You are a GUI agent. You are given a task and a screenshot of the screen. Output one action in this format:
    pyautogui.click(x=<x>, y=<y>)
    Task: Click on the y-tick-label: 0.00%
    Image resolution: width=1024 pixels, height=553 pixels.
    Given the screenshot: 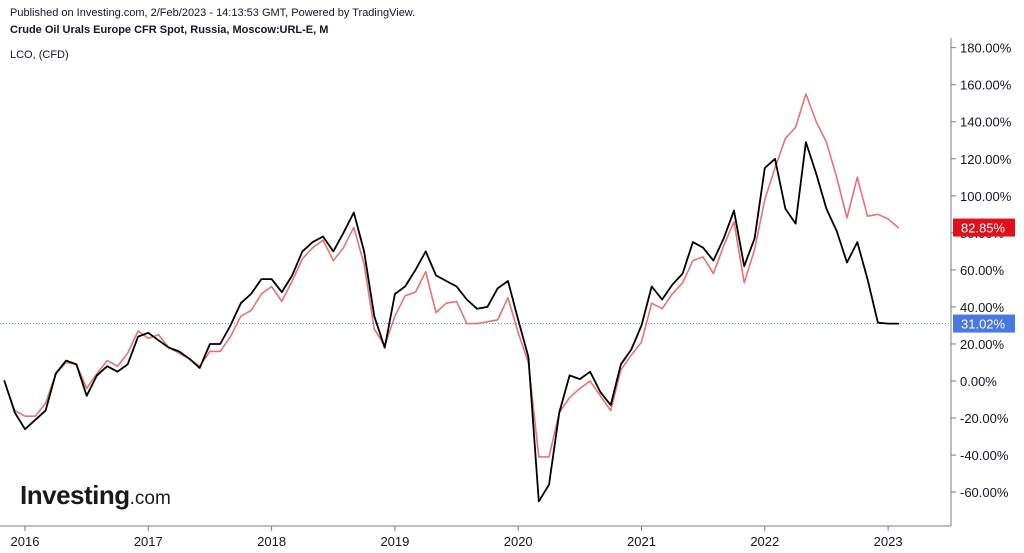 What is the action you would take?
    pyautogui.click(x=978, y=381)
    